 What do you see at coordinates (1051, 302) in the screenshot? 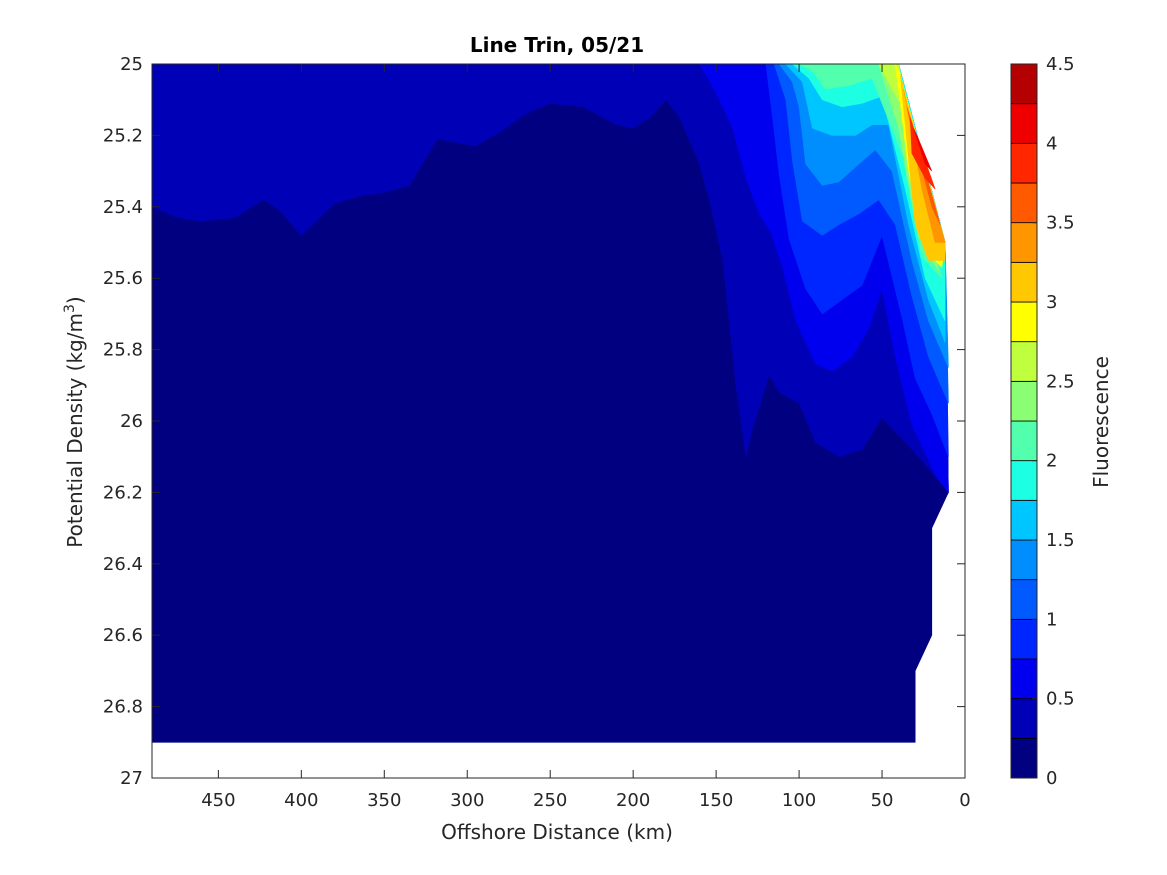
I see `colorbar-tick-label: 3` at bounding box center [1051, 302].